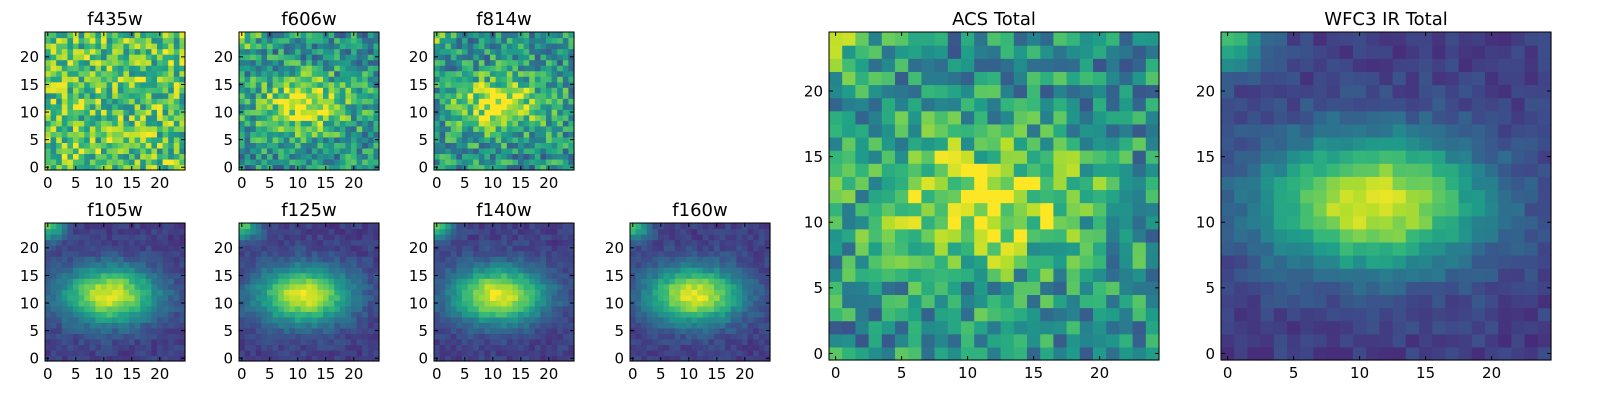 The width and height of the screenshot is (1600, 400). I want to click on axes-frame, so click(309, 292).